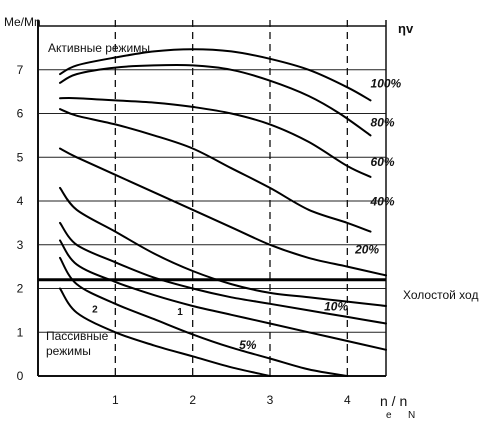  What do you see at coordinates (347, 400) in the screenshot?
I see `x-tick-label-3: 4` at bounding box center [347, 400].